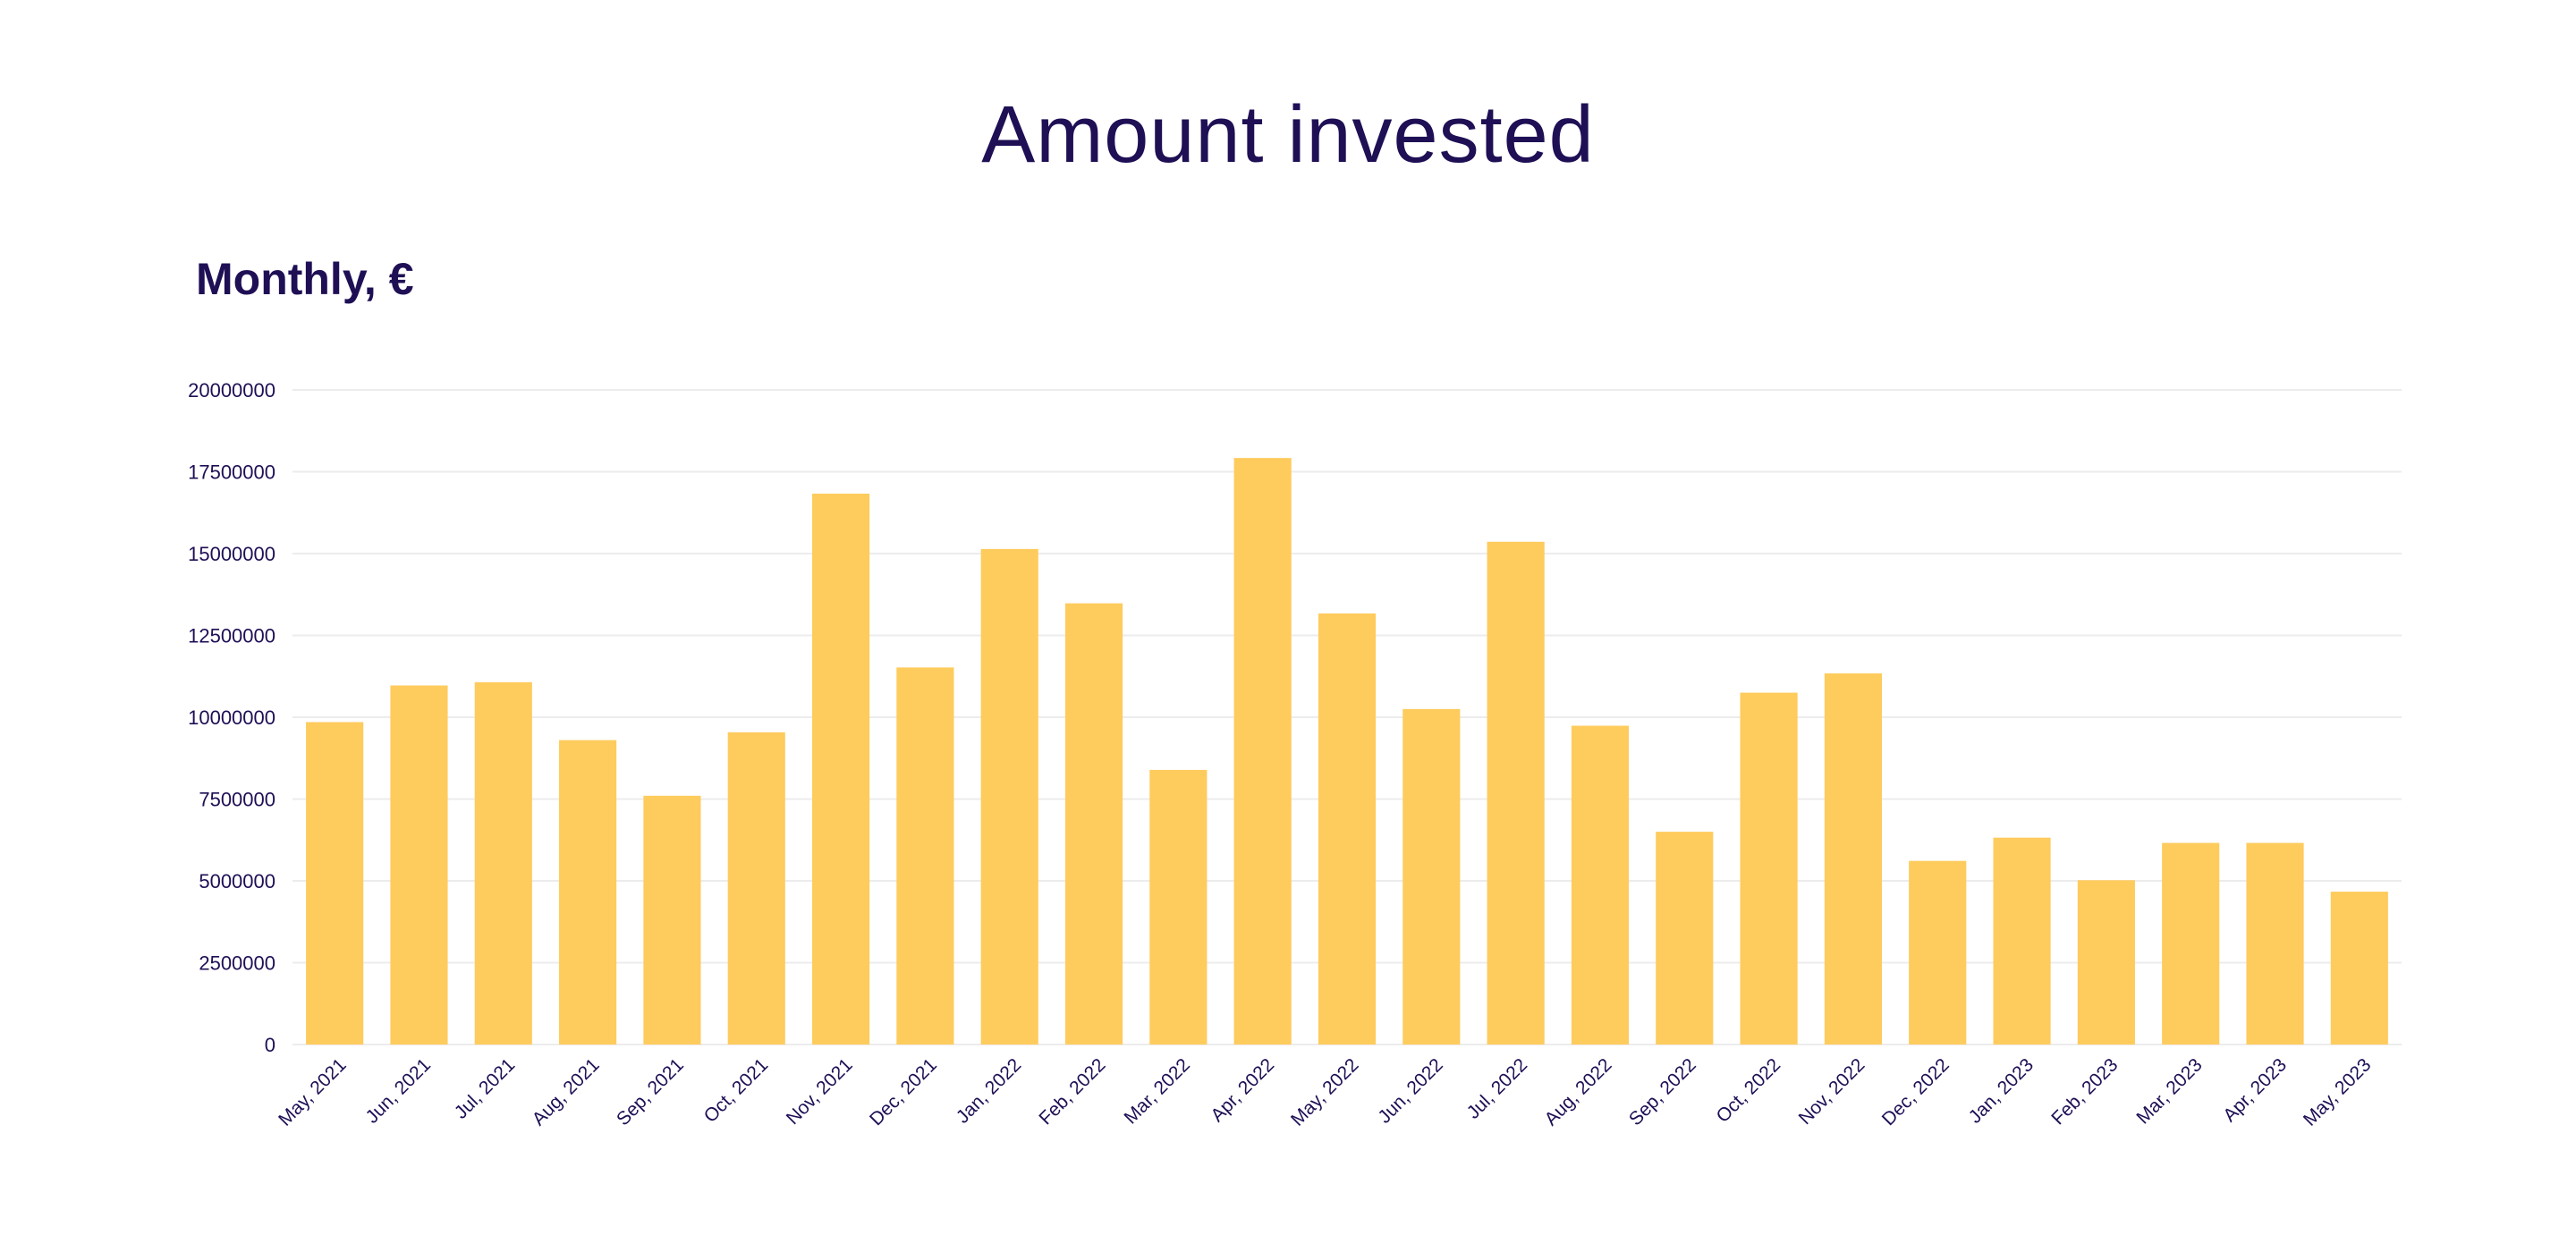  What do you see at coordinates (2255, 1090) in the screenshot?
I see `x-tick-label: Apr, 2023` at bounding box center [2255, 1090].